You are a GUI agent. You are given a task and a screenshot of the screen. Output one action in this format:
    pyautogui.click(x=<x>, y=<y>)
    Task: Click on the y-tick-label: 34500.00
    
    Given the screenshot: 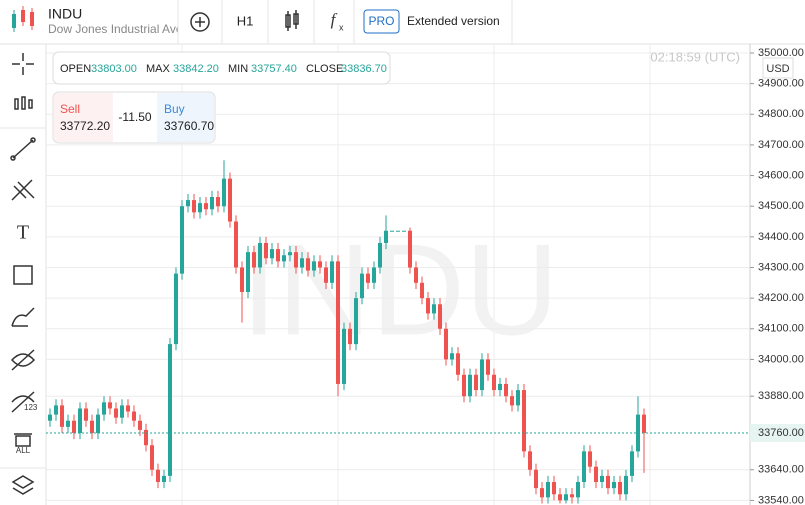 What is the action you would take?
    pyautogui.click(x=781, y=206)
    